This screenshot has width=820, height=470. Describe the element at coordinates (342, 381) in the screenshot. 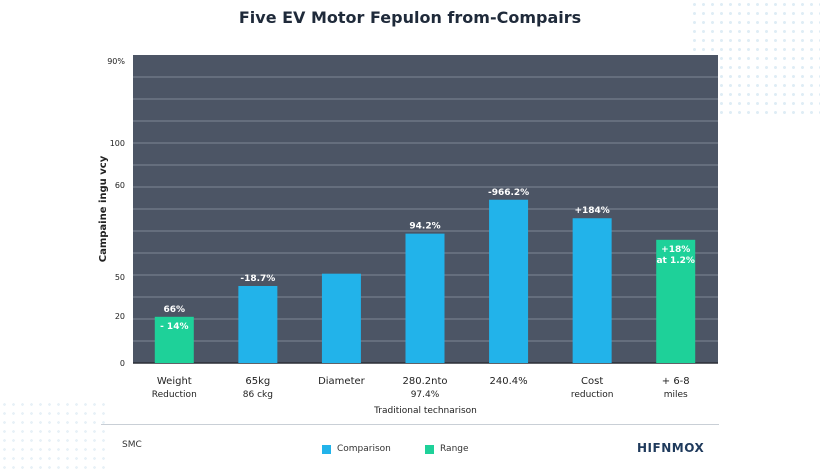

I see `x-tick-label: Diameter` at that location.